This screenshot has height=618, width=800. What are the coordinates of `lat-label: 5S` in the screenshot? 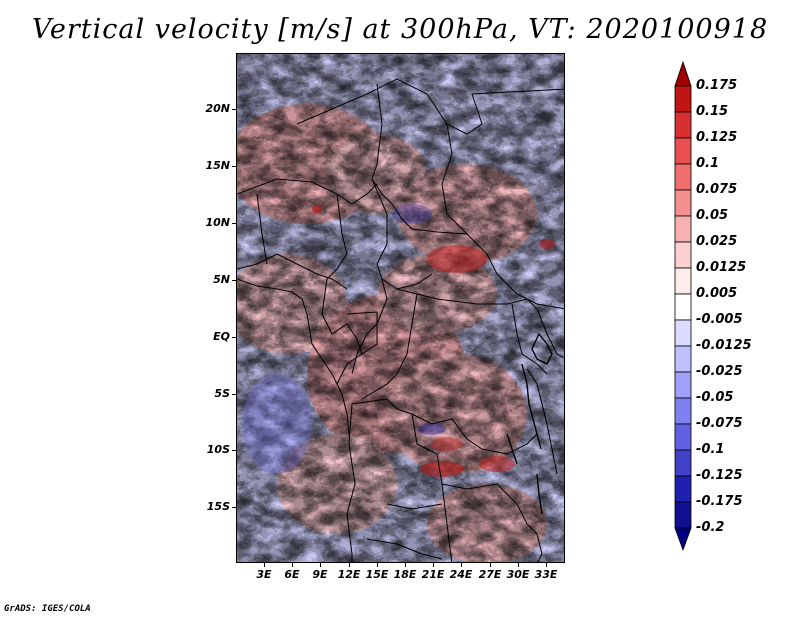 It's located at (222, 393).